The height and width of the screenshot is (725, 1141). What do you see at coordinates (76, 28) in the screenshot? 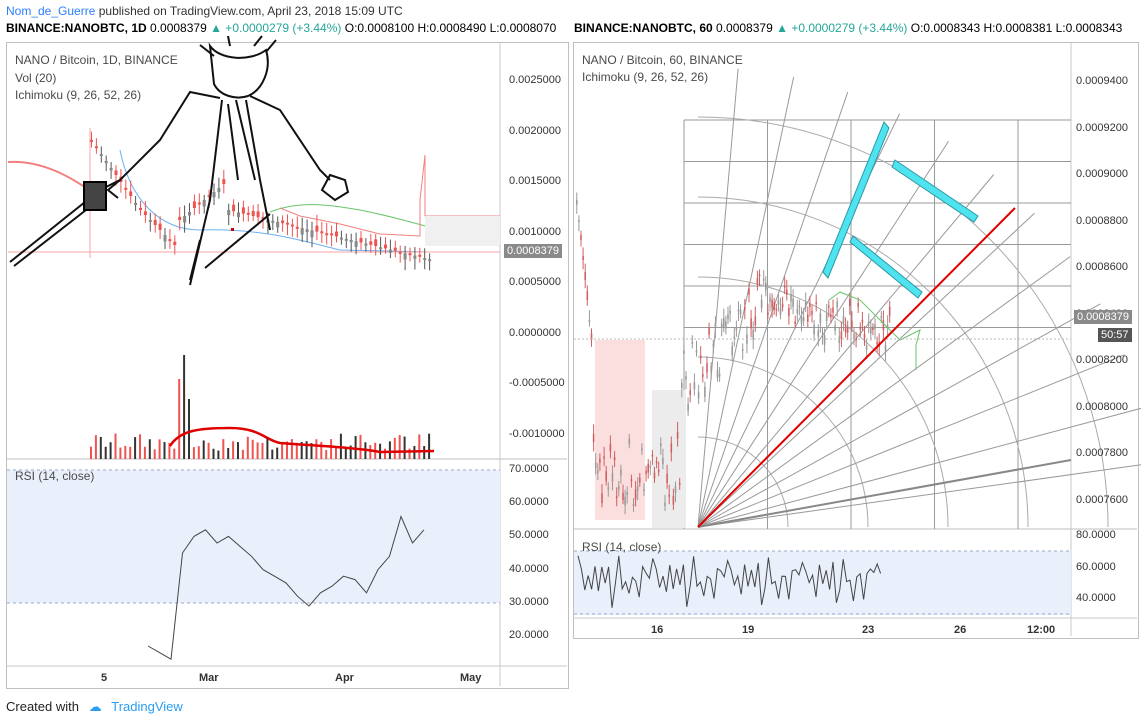
I see `left-symbol: BINANCE:NANOBTC, 1D` at bounding box center [76, 28].